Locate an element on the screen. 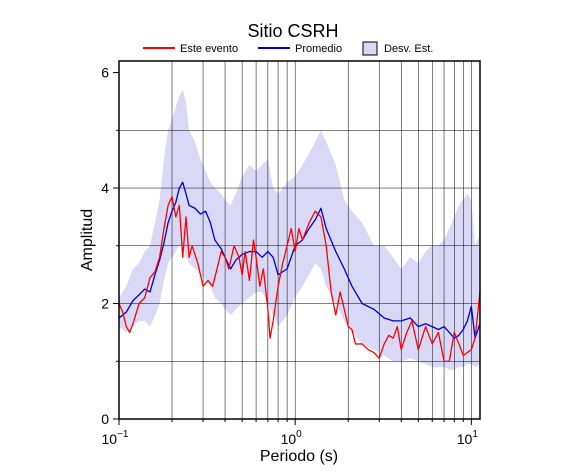  x-tick-labels: 10⁻¹ 10⁰ 10¹ is located at coordinates (290, 438).